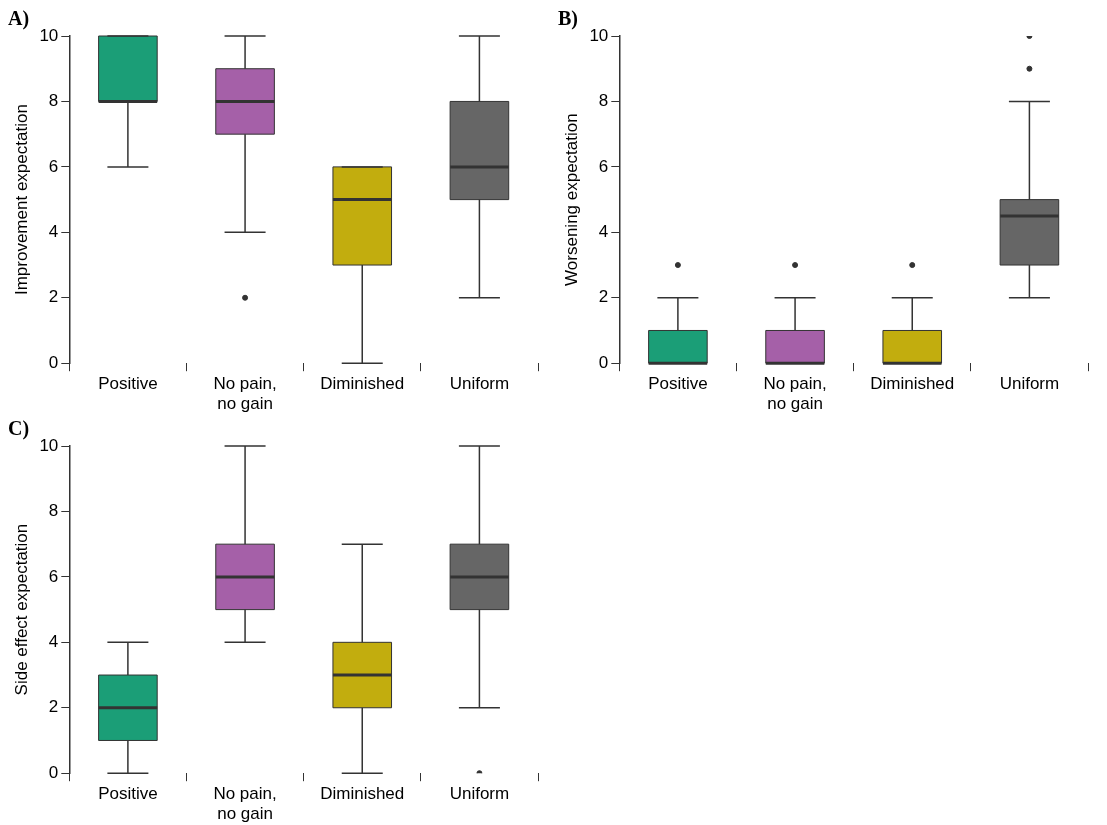 The width and height of the screenshot is (1107, 825). I want to click on y-axis-title: Worsening expectation, so click(571, 199).